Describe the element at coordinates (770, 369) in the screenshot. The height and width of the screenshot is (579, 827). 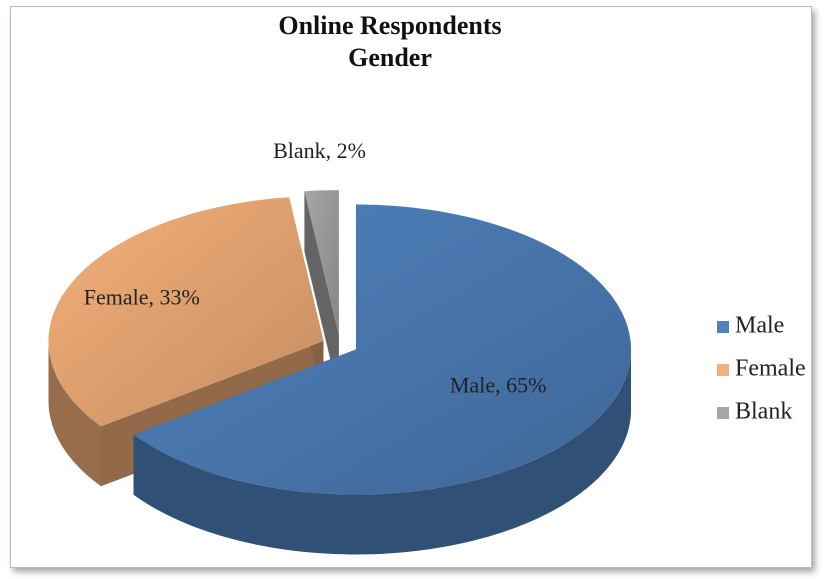
I see `legend-label: Female` at that location.